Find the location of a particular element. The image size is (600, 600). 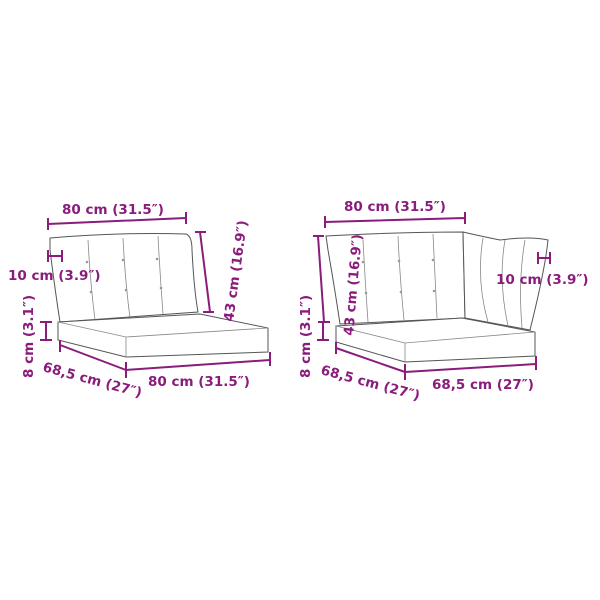

right-cushion-illustration is located at coordinates (437, 297).